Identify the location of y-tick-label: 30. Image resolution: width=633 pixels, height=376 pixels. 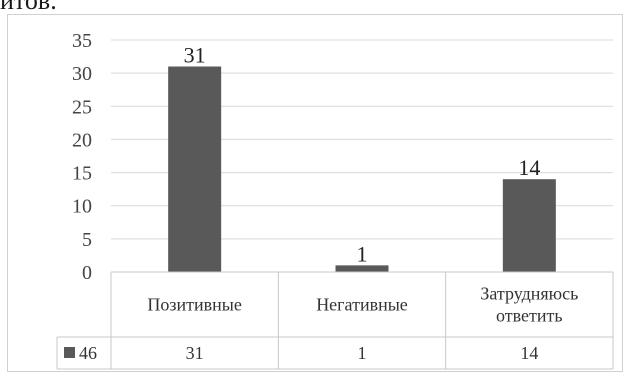
(82, 74).